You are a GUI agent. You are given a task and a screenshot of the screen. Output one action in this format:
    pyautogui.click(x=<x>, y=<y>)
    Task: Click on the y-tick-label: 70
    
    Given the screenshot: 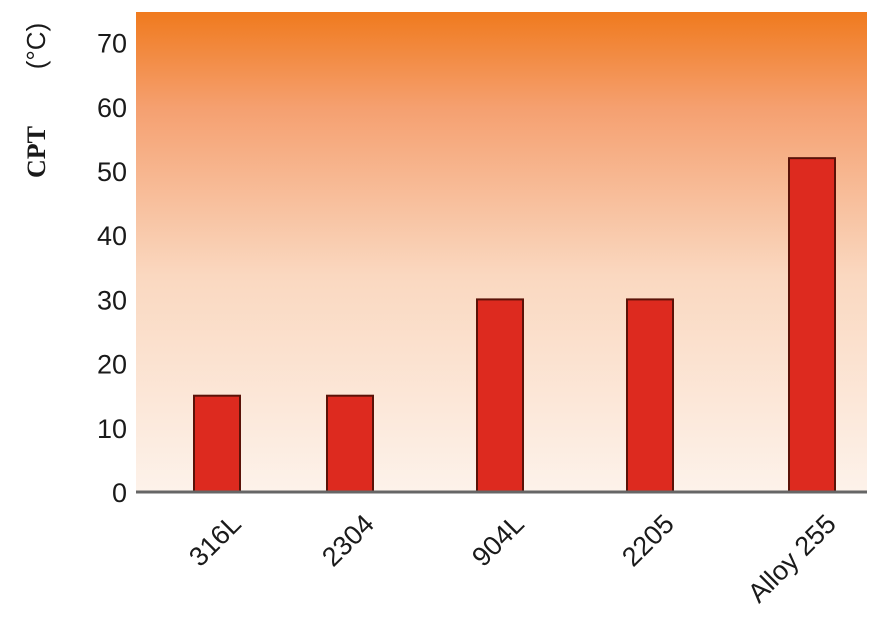 What is the action you would take?
    pyautogui.click(x=112, y=44)
    